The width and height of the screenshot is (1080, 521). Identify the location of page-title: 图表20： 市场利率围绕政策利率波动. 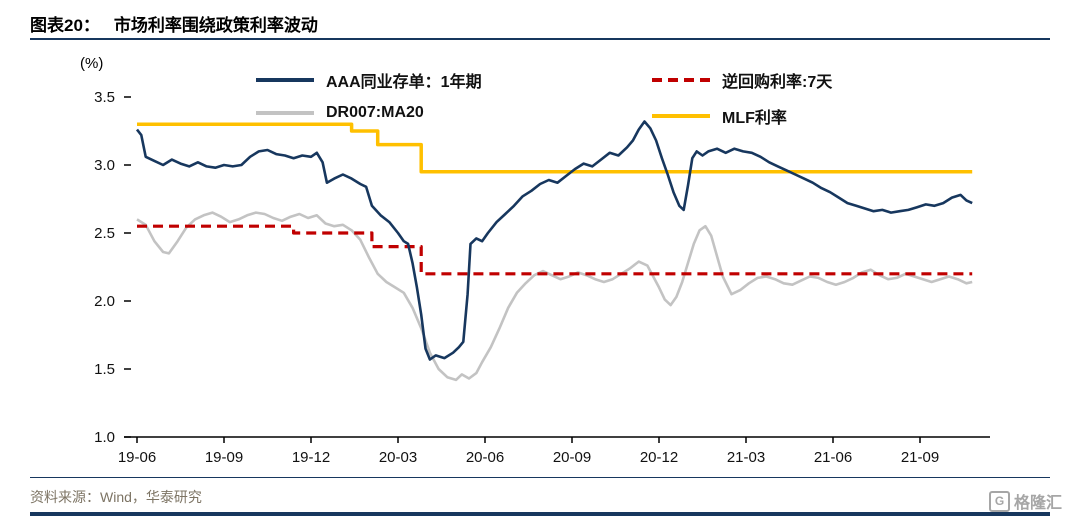
(174, 23).